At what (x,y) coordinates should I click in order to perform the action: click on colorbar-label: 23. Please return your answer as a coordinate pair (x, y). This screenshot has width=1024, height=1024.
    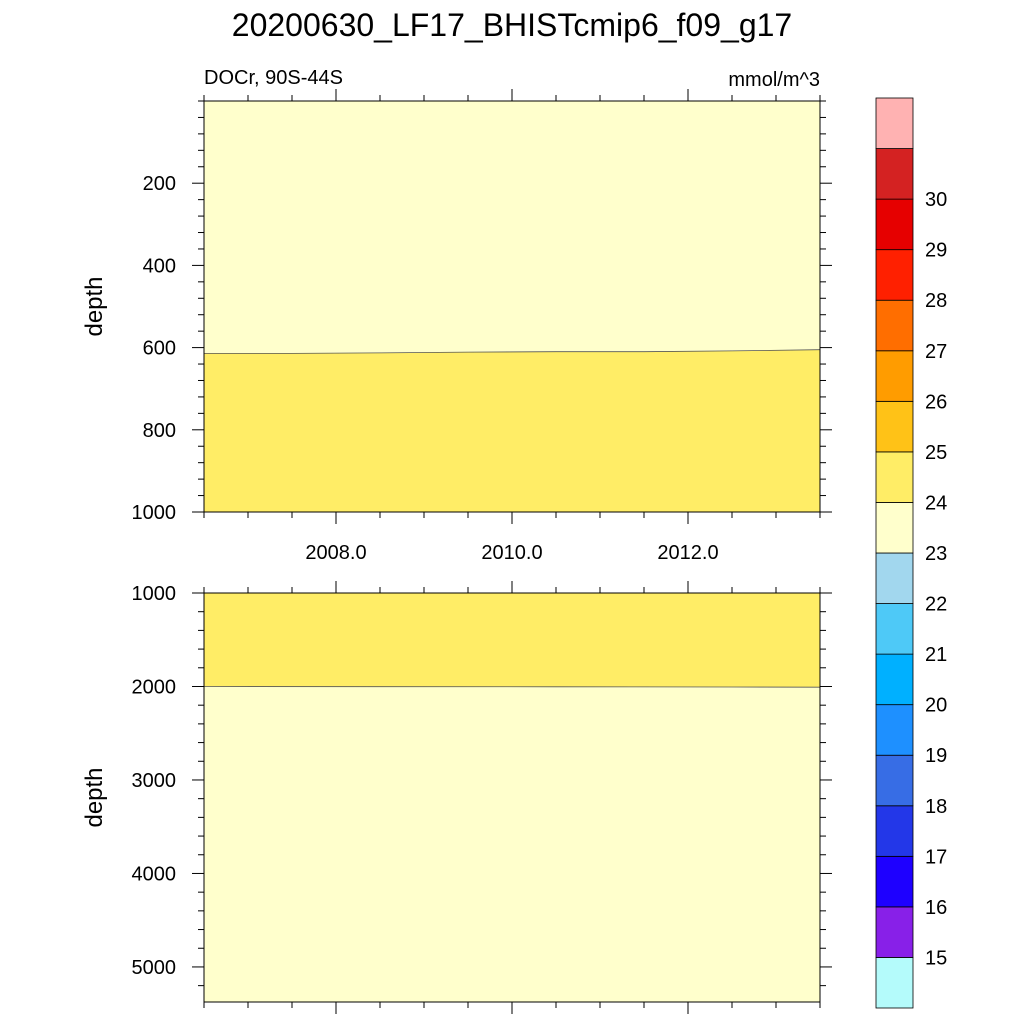
    Looking at the image, I should click on (936, 554).